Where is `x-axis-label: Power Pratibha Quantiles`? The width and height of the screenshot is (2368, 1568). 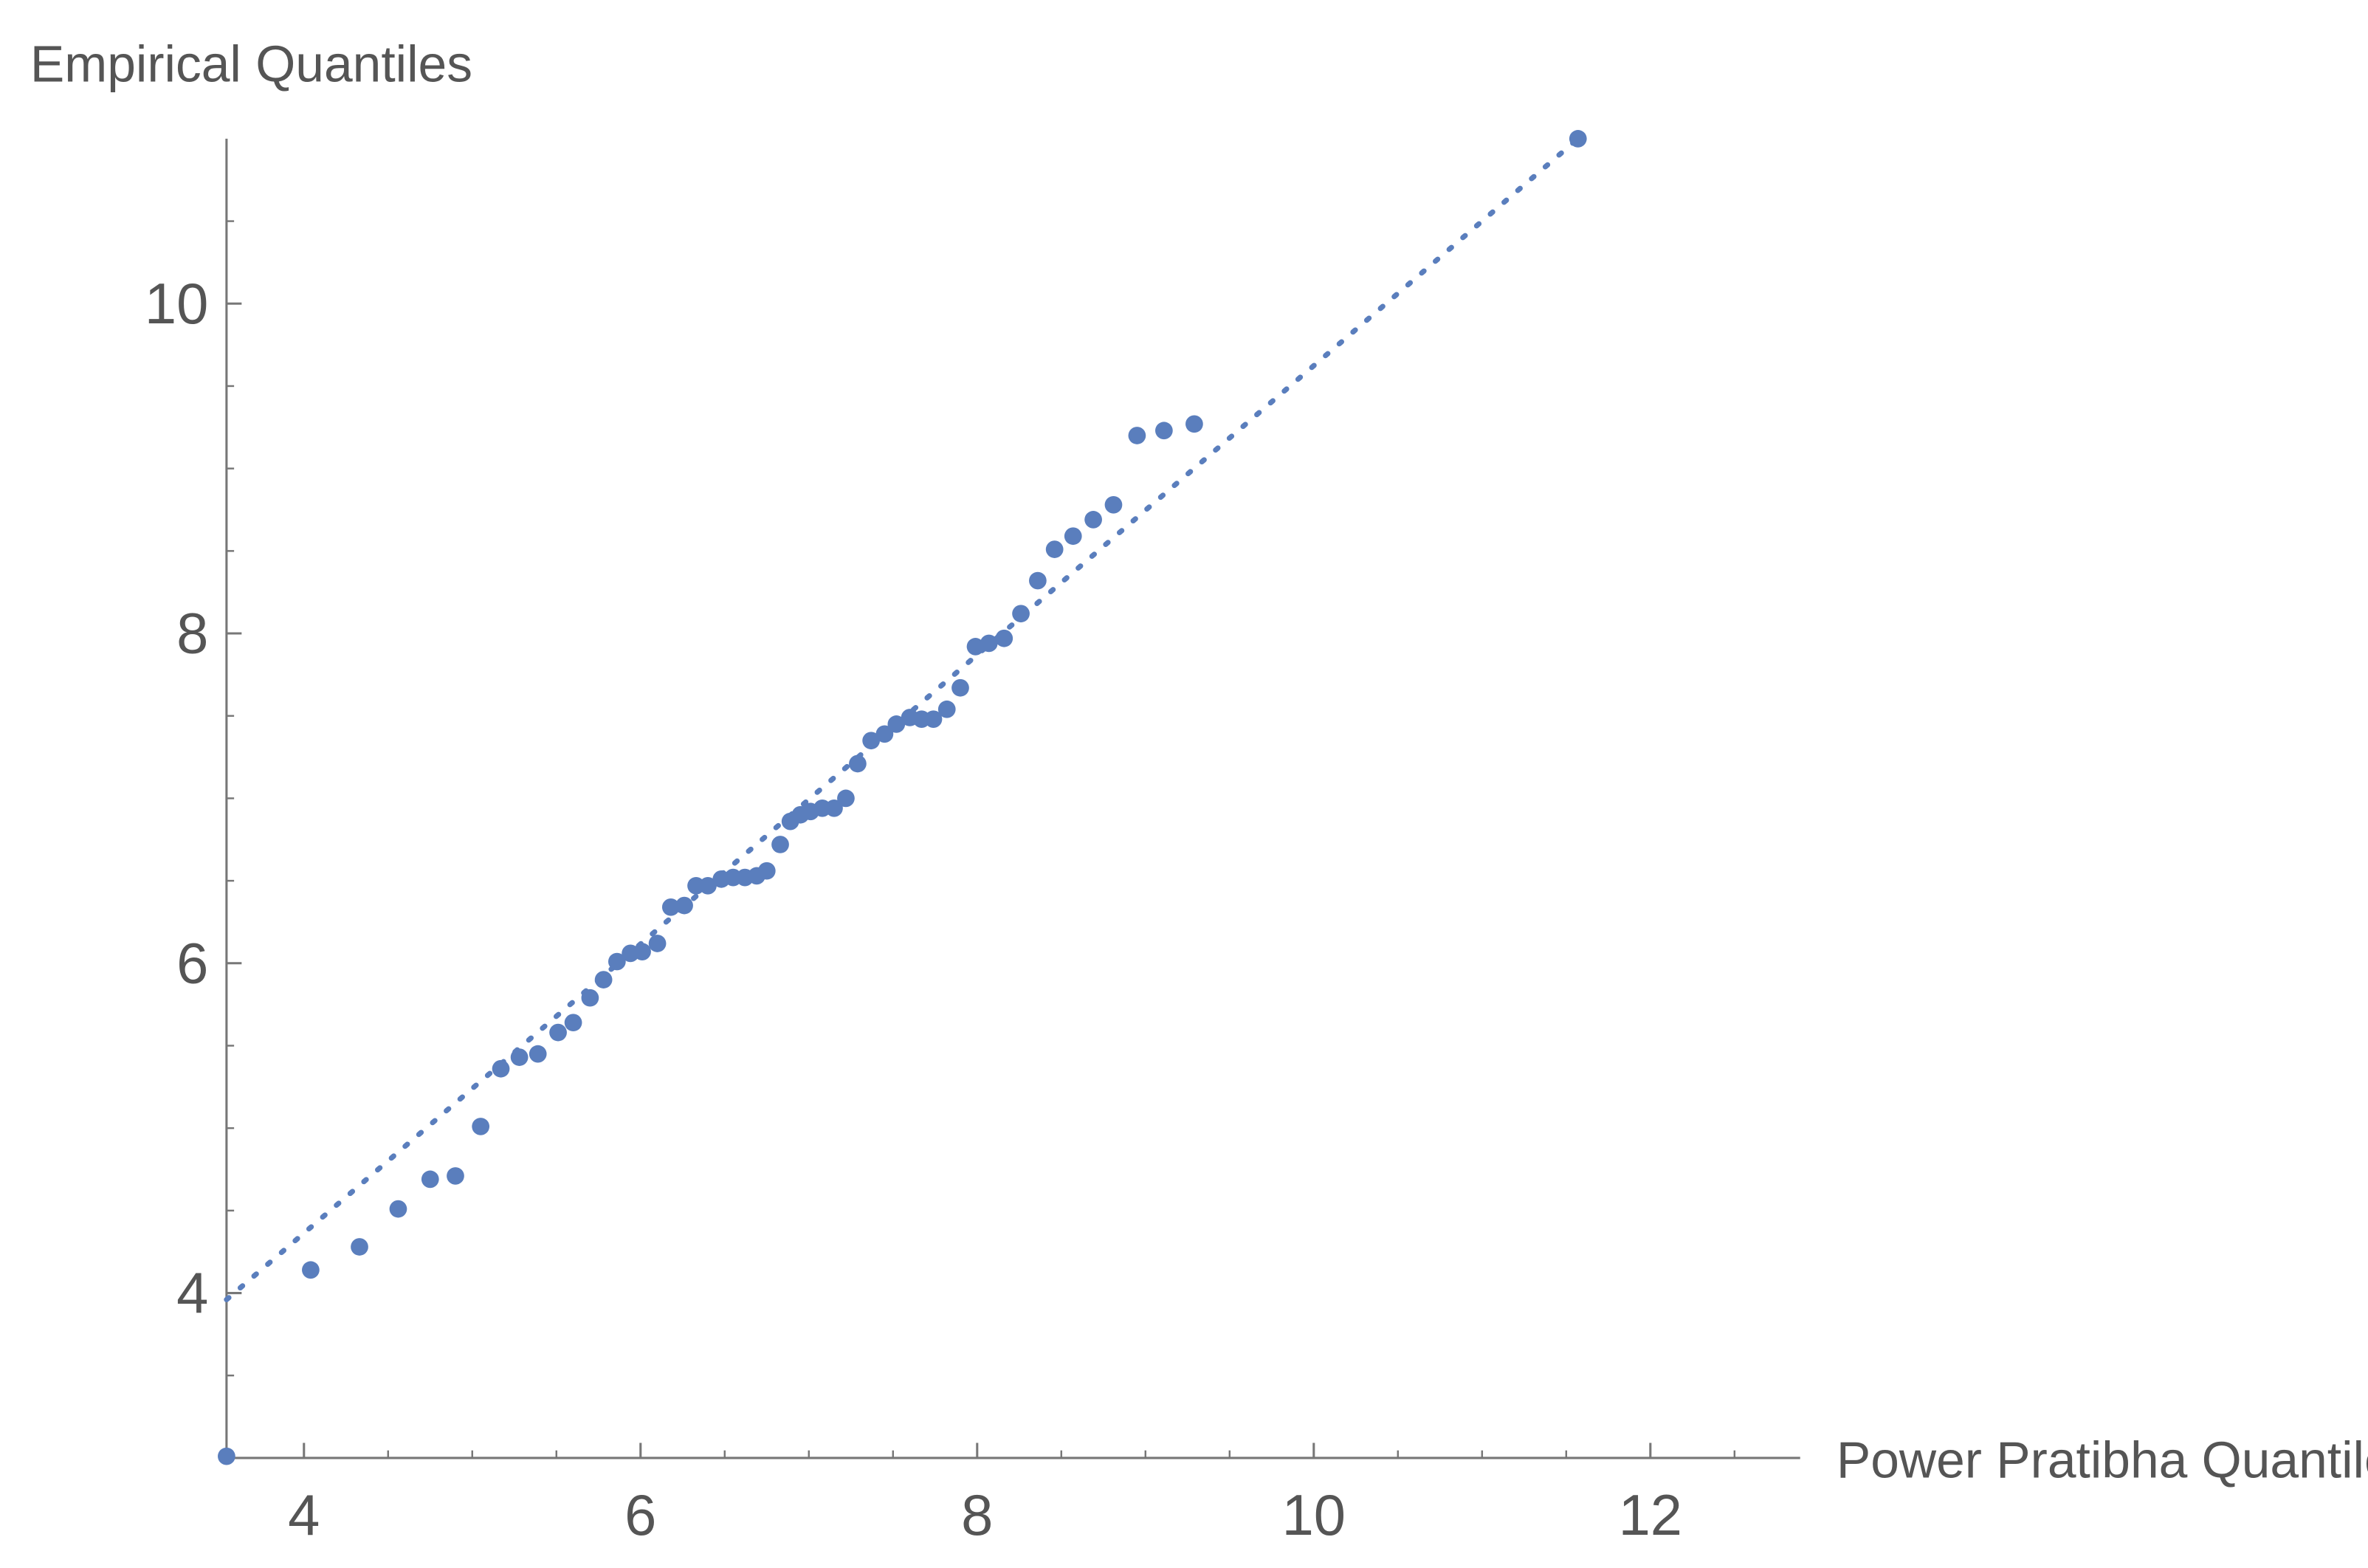
x-axis-label: Power Pratibha Quantiles is located at coordinates (2103, 1460).